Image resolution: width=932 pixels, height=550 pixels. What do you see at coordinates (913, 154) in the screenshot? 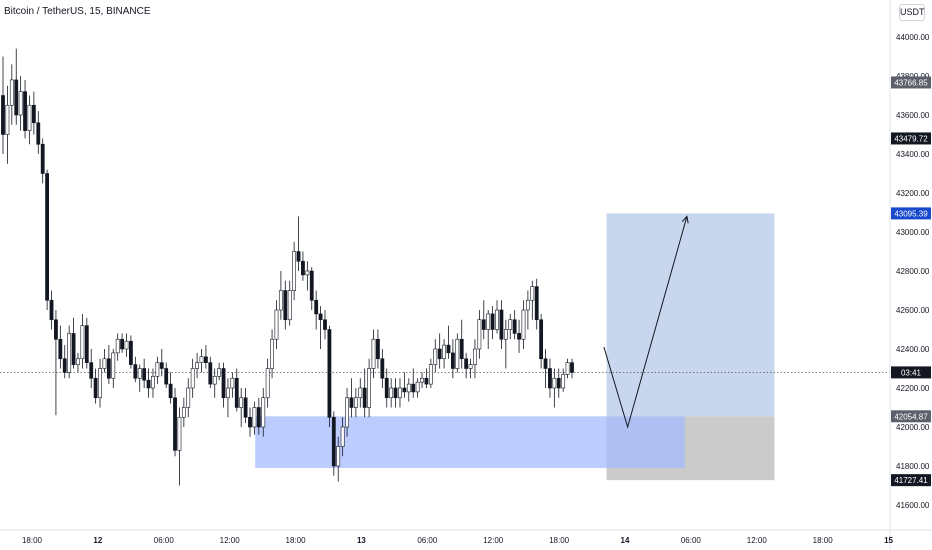
I see `price-tick-label: 43400.00` at bounding box center [913, 154].